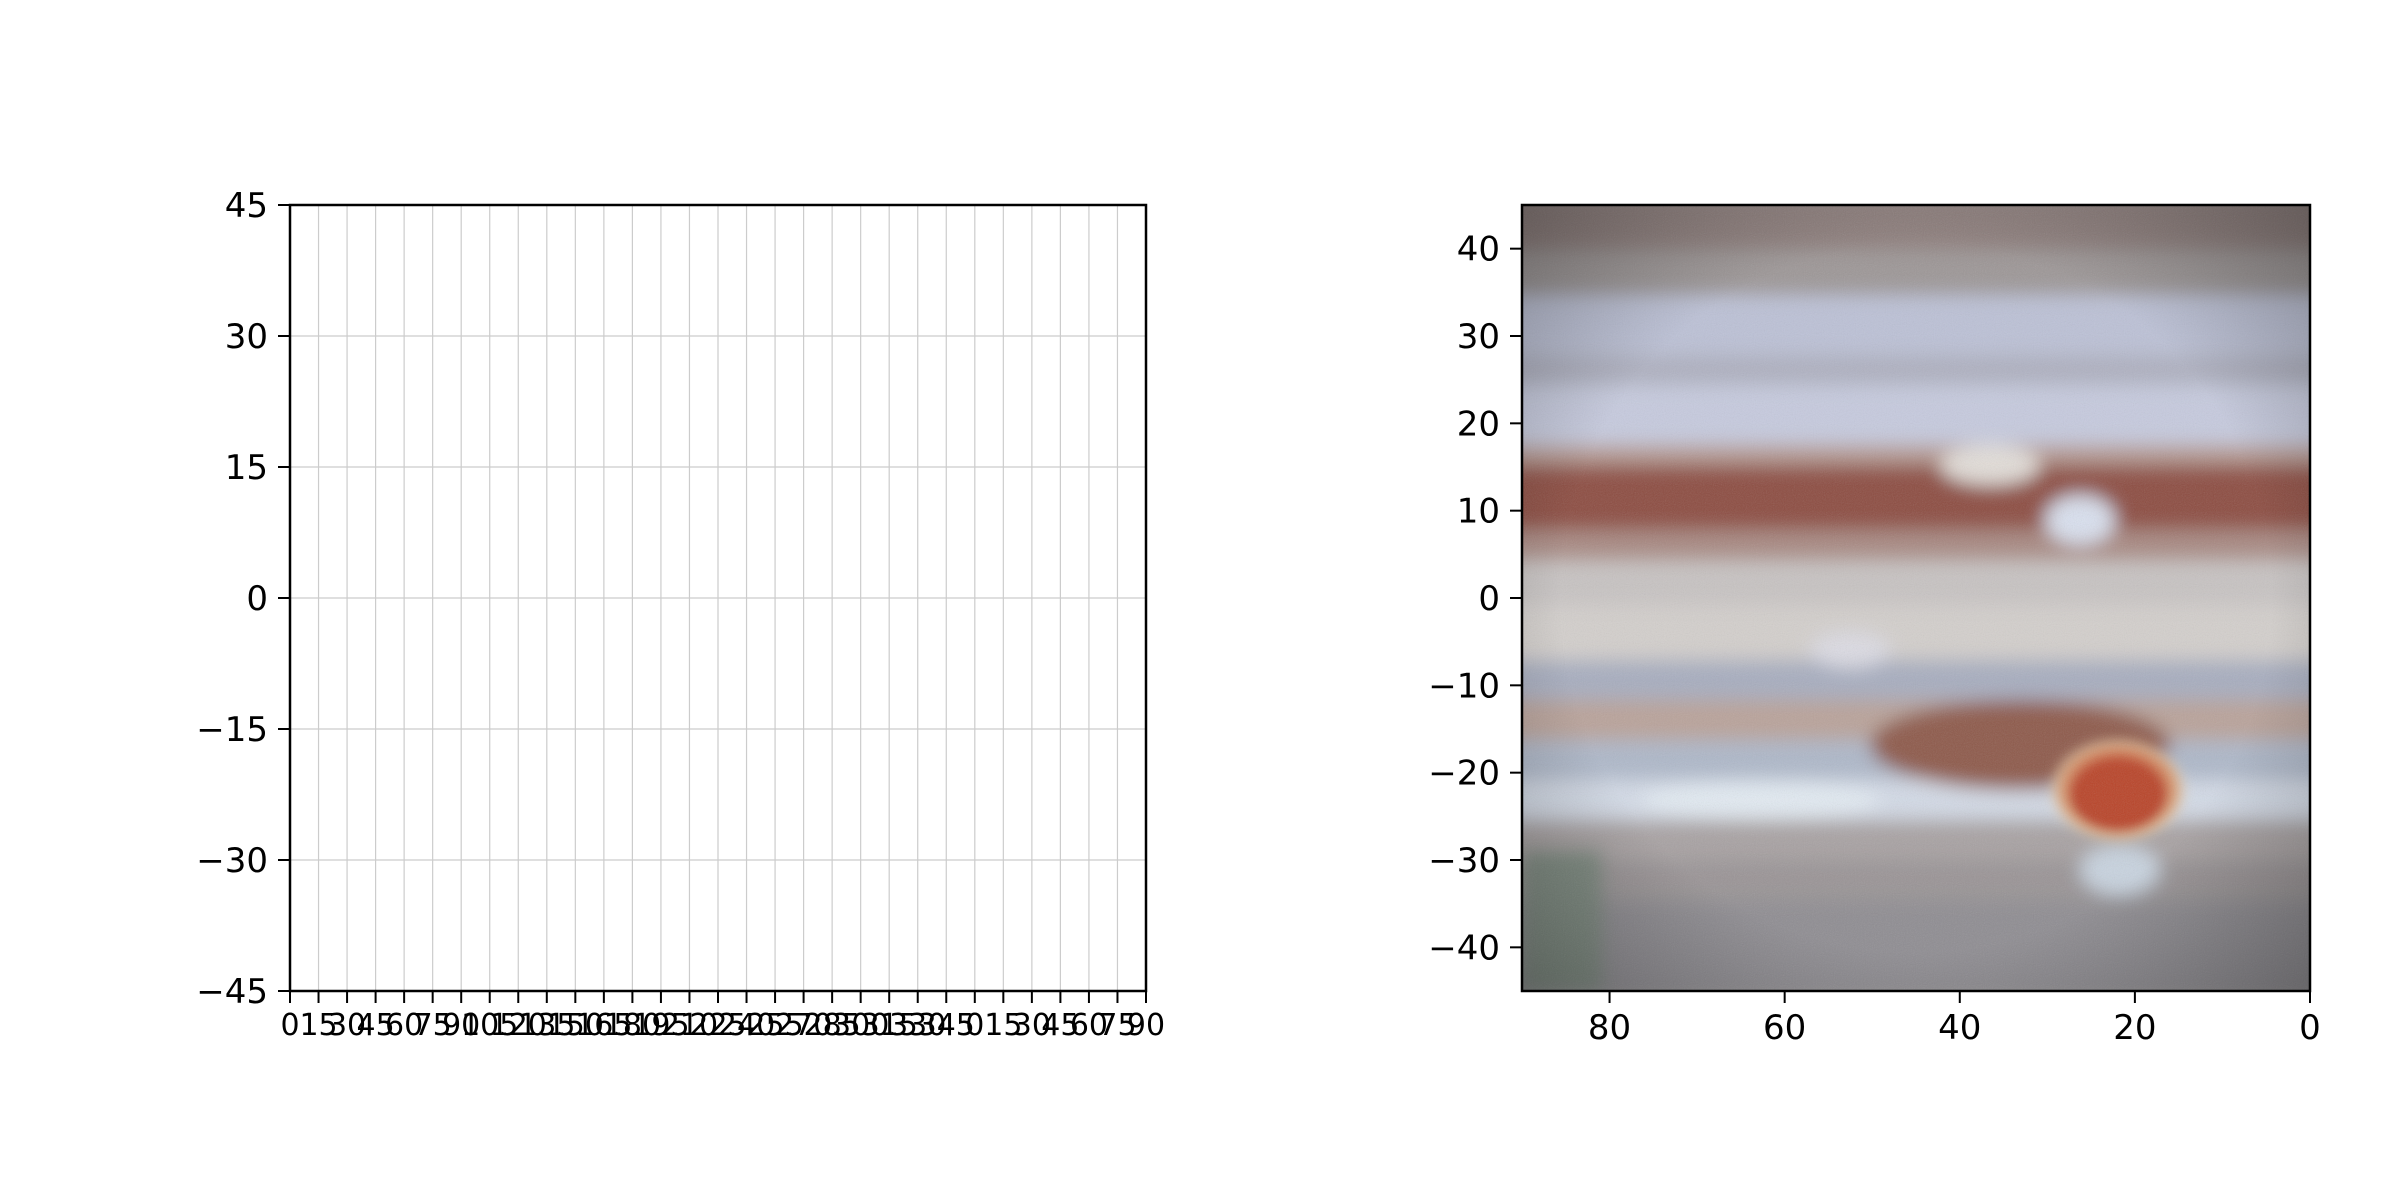 Image resolution: width=2400 pixels, height=1200 pixels. I want to click on x-tick-label: 315, so click(889, 1025).